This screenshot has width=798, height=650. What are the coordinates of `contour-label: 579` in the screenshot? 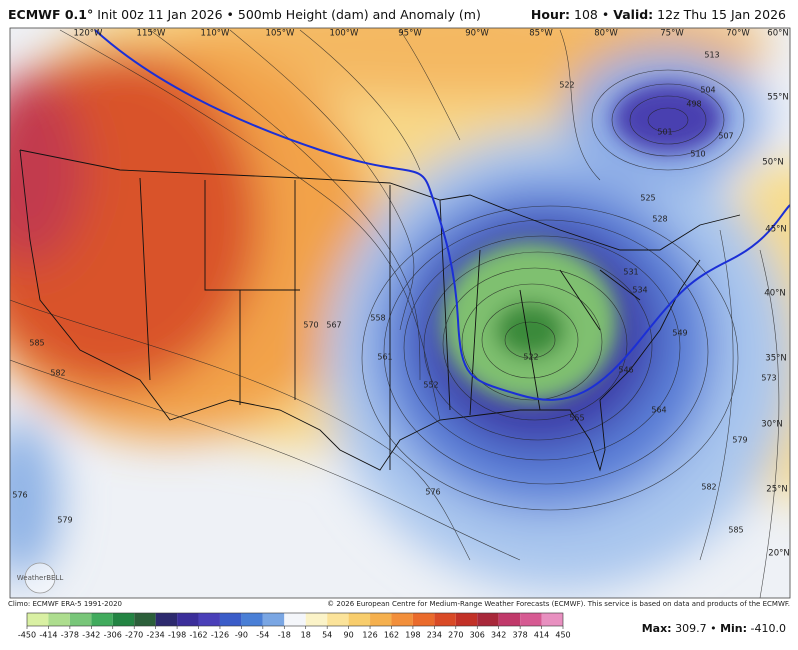 It's located at (739, 440).